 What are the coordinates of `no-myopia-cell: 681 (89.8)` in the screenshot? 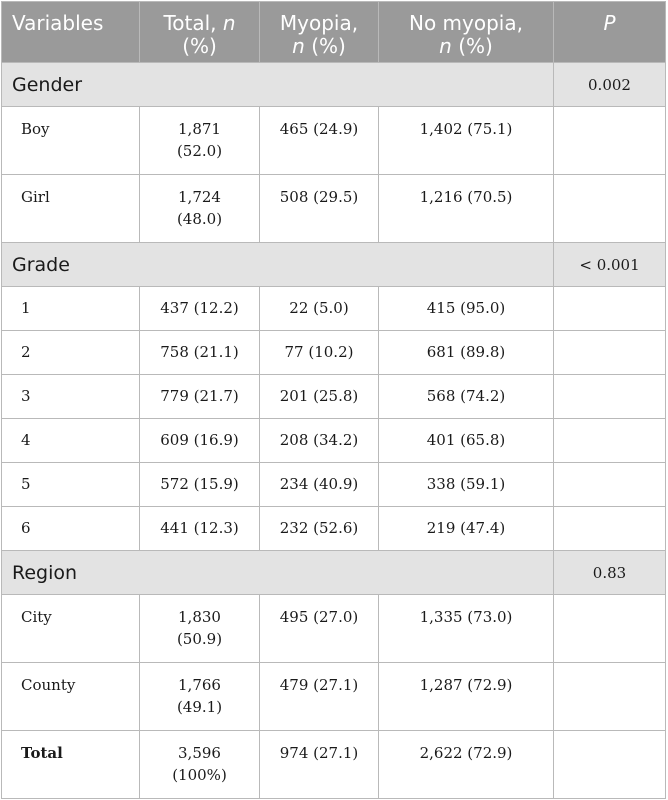 It's located at (466, 352).